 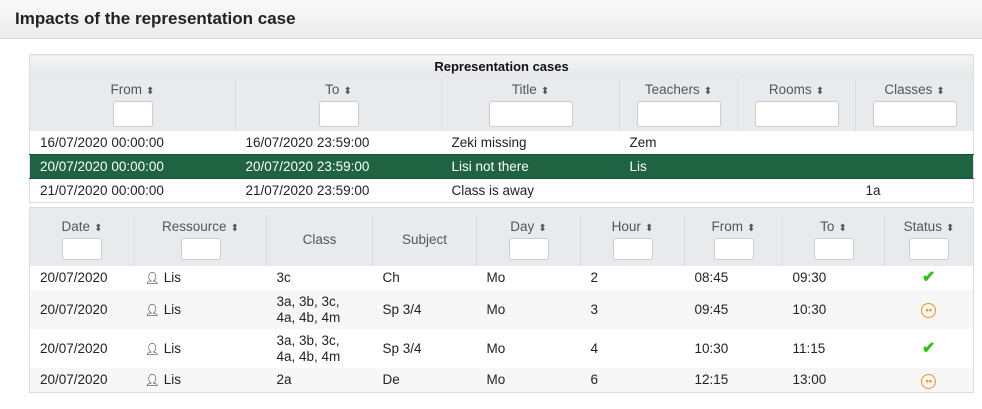 What do you see at coordinates (76, 226) in the screenshot?
I see `column-label: Date` at bounding box center [76, 226].